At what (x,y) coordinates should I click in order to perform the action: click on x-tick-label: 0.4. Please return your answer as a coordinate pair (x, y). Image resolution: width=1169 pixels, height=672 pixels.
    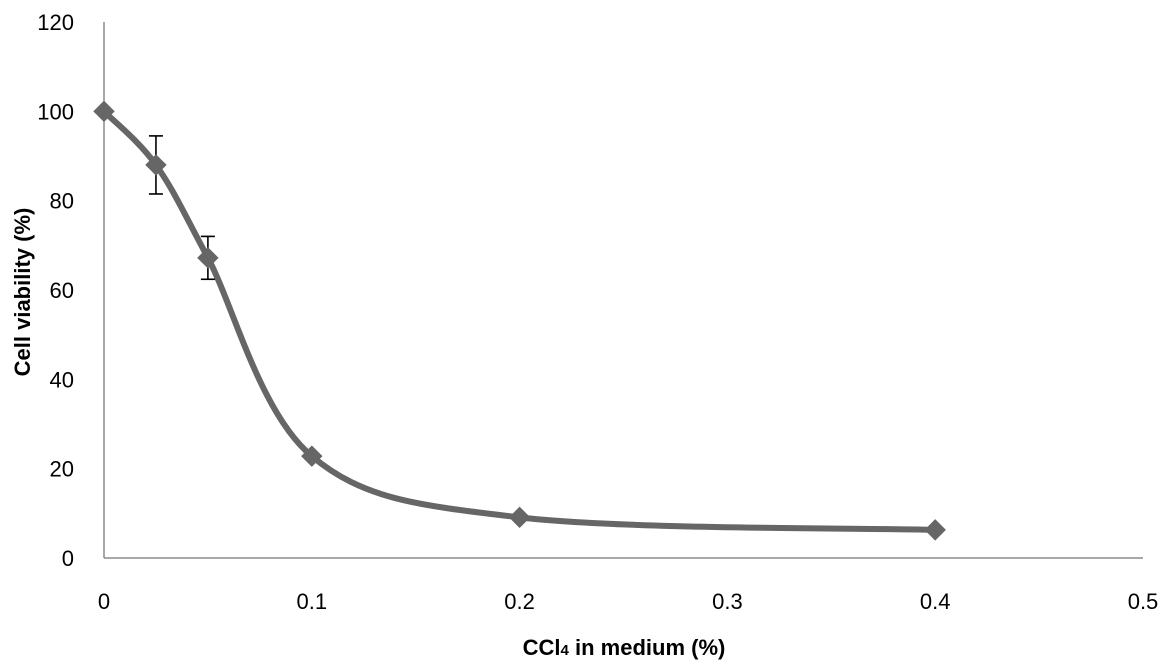
    Looking at the image, I should click on (935, 601).